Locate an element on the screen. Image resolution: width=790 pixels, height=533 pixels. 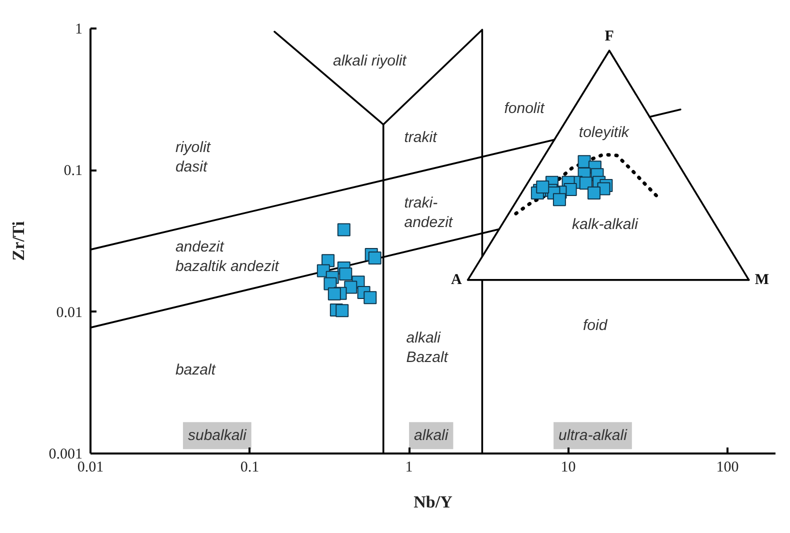
y-tick-label: 0.1 is located at coordinates (73, 171).